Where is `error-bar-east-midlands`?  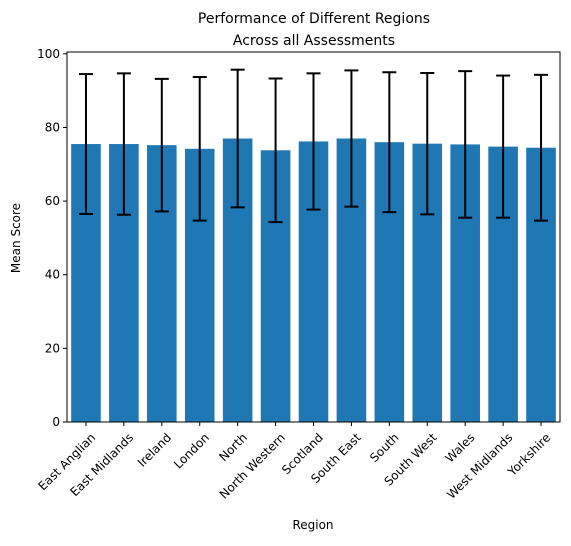 error-bar-east-midlands is located at coordinates (123, 144).